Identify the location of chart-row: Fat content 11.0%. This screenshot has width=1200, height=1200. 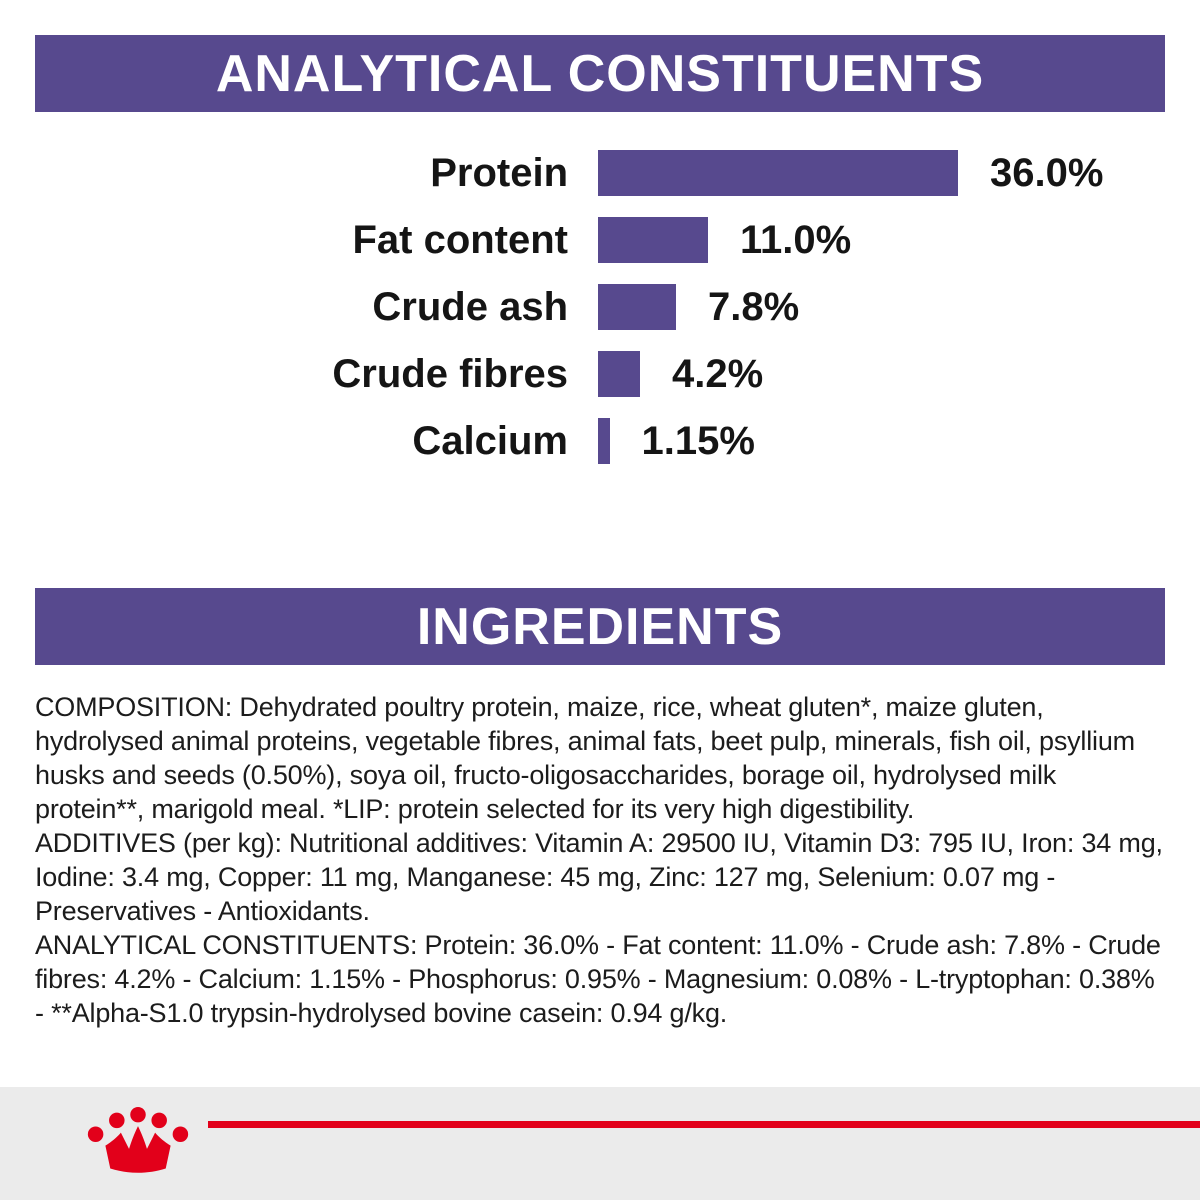
(600, 240).